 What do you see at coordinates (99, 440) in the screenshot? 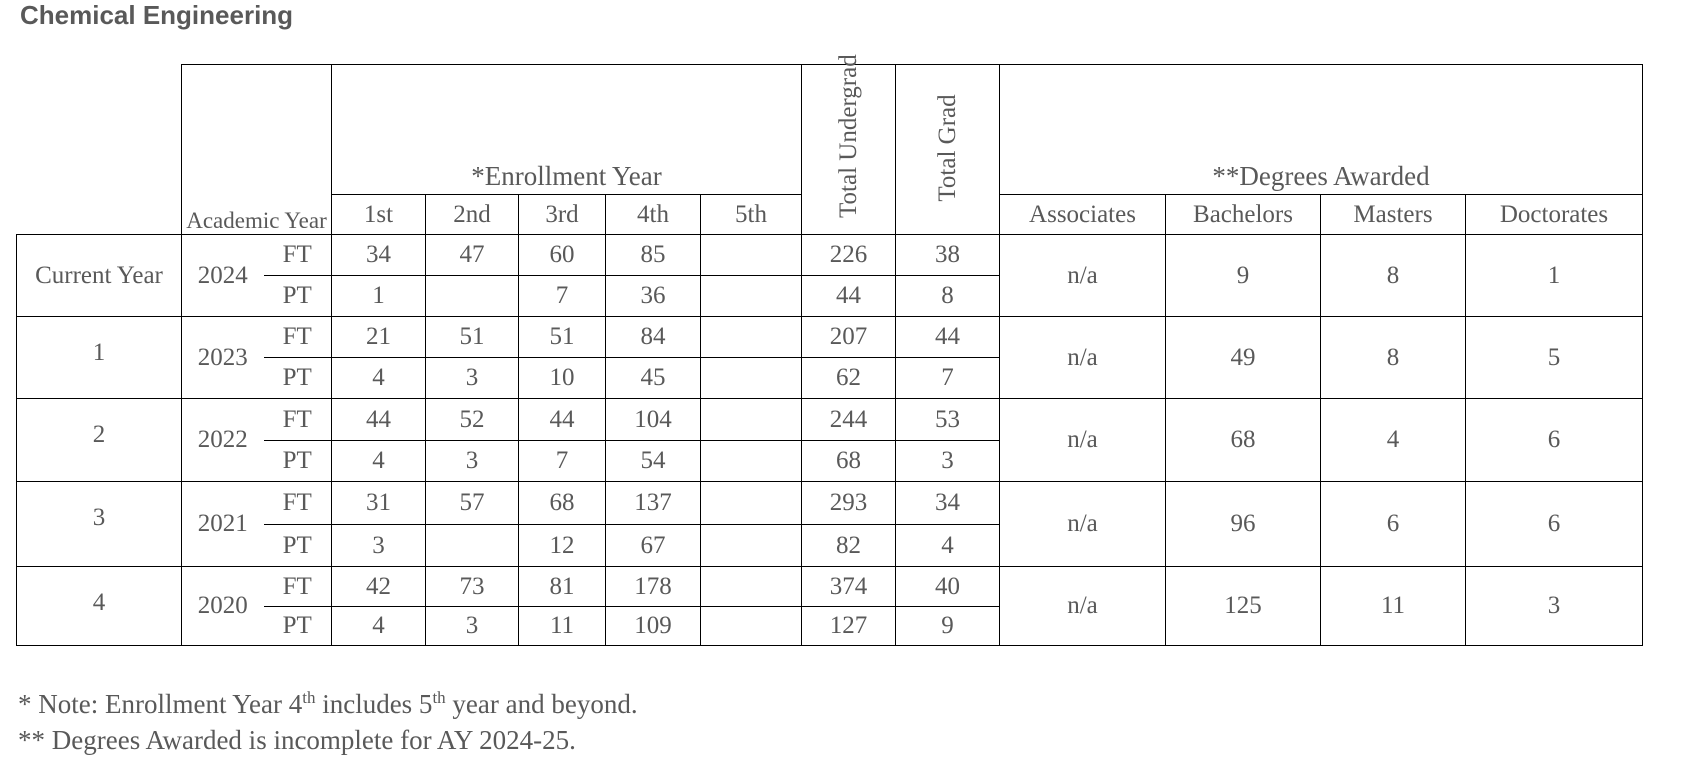
I see `year-offset-label: 2` at bounding box center [99, 440].